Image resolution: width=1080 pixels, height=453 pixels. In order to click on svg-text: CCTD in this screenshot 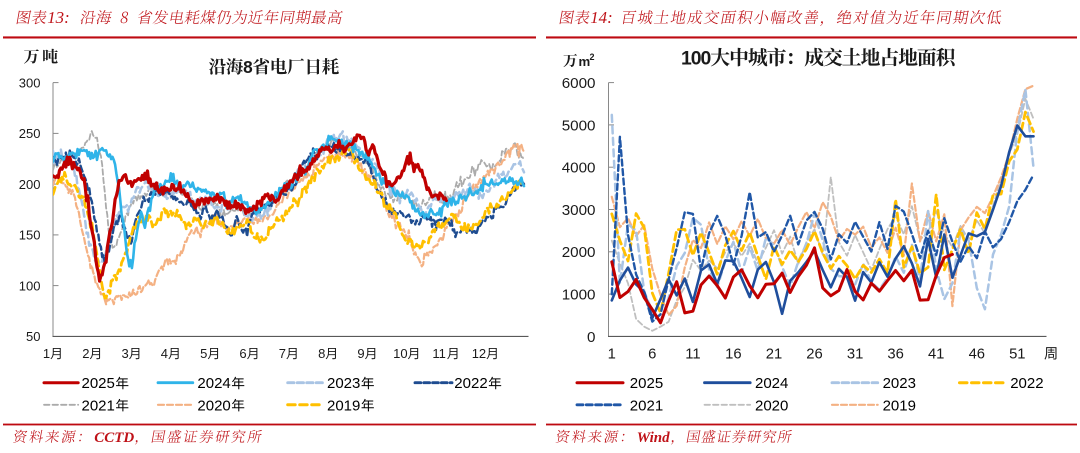, I will do `click(114, 438)`.